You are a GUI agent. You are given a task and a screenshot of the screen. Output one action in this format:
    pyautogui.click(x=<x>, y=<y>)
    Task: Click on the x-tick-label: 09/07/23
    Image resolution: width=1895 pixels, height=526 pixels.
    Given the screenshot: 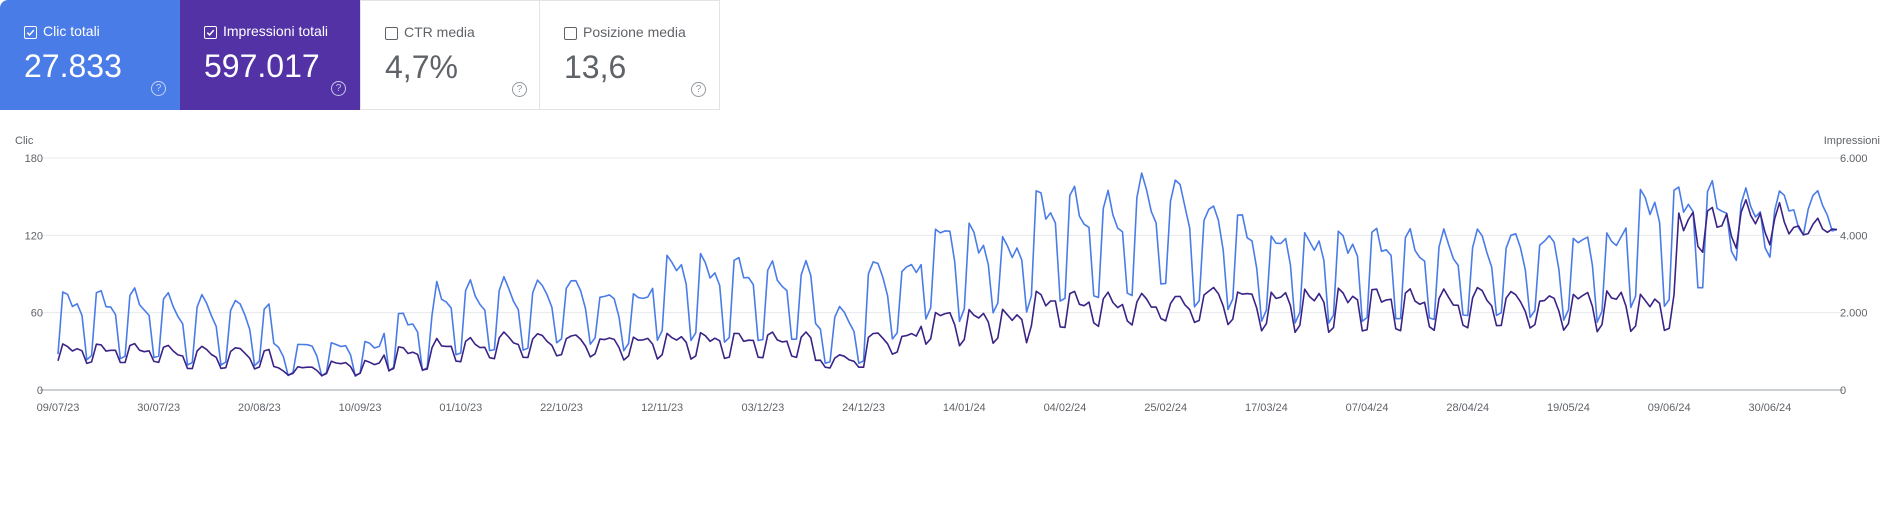 What is the action you would take?
    pyautogui.click(x=58, y=408)
    